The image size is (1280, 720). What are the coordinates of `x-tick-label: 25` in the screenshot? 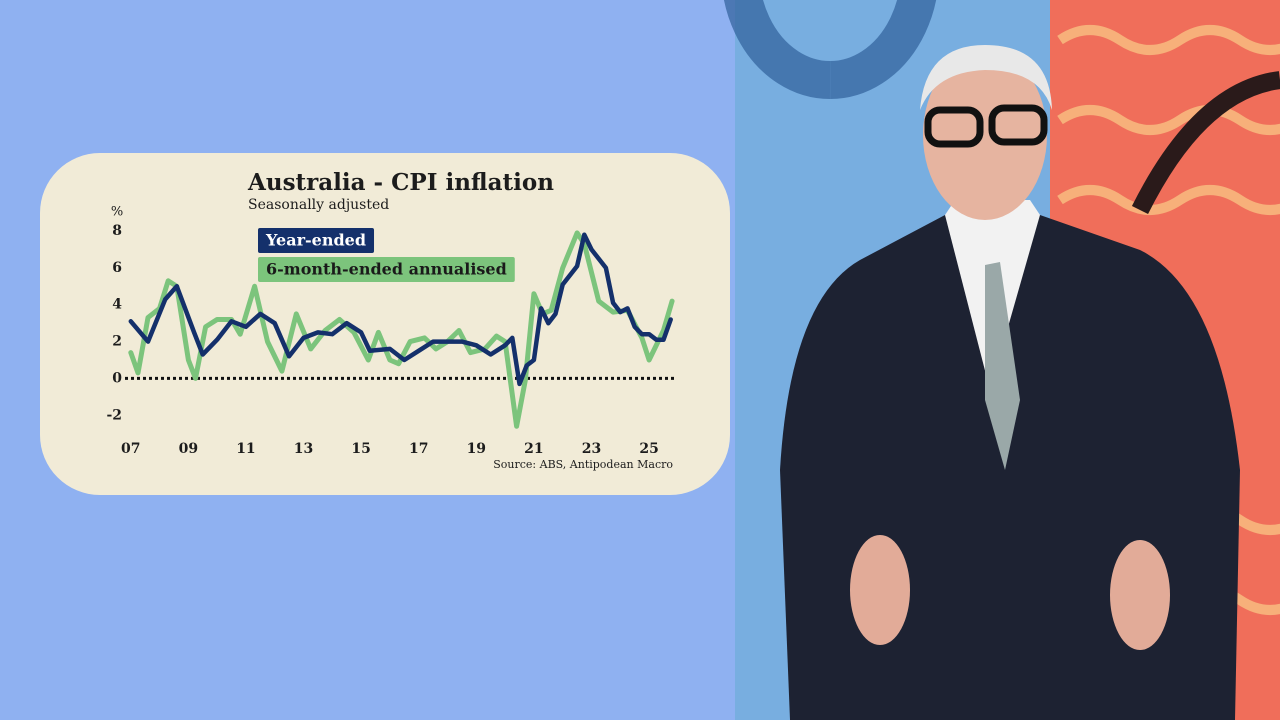 It's located at (648, 449).